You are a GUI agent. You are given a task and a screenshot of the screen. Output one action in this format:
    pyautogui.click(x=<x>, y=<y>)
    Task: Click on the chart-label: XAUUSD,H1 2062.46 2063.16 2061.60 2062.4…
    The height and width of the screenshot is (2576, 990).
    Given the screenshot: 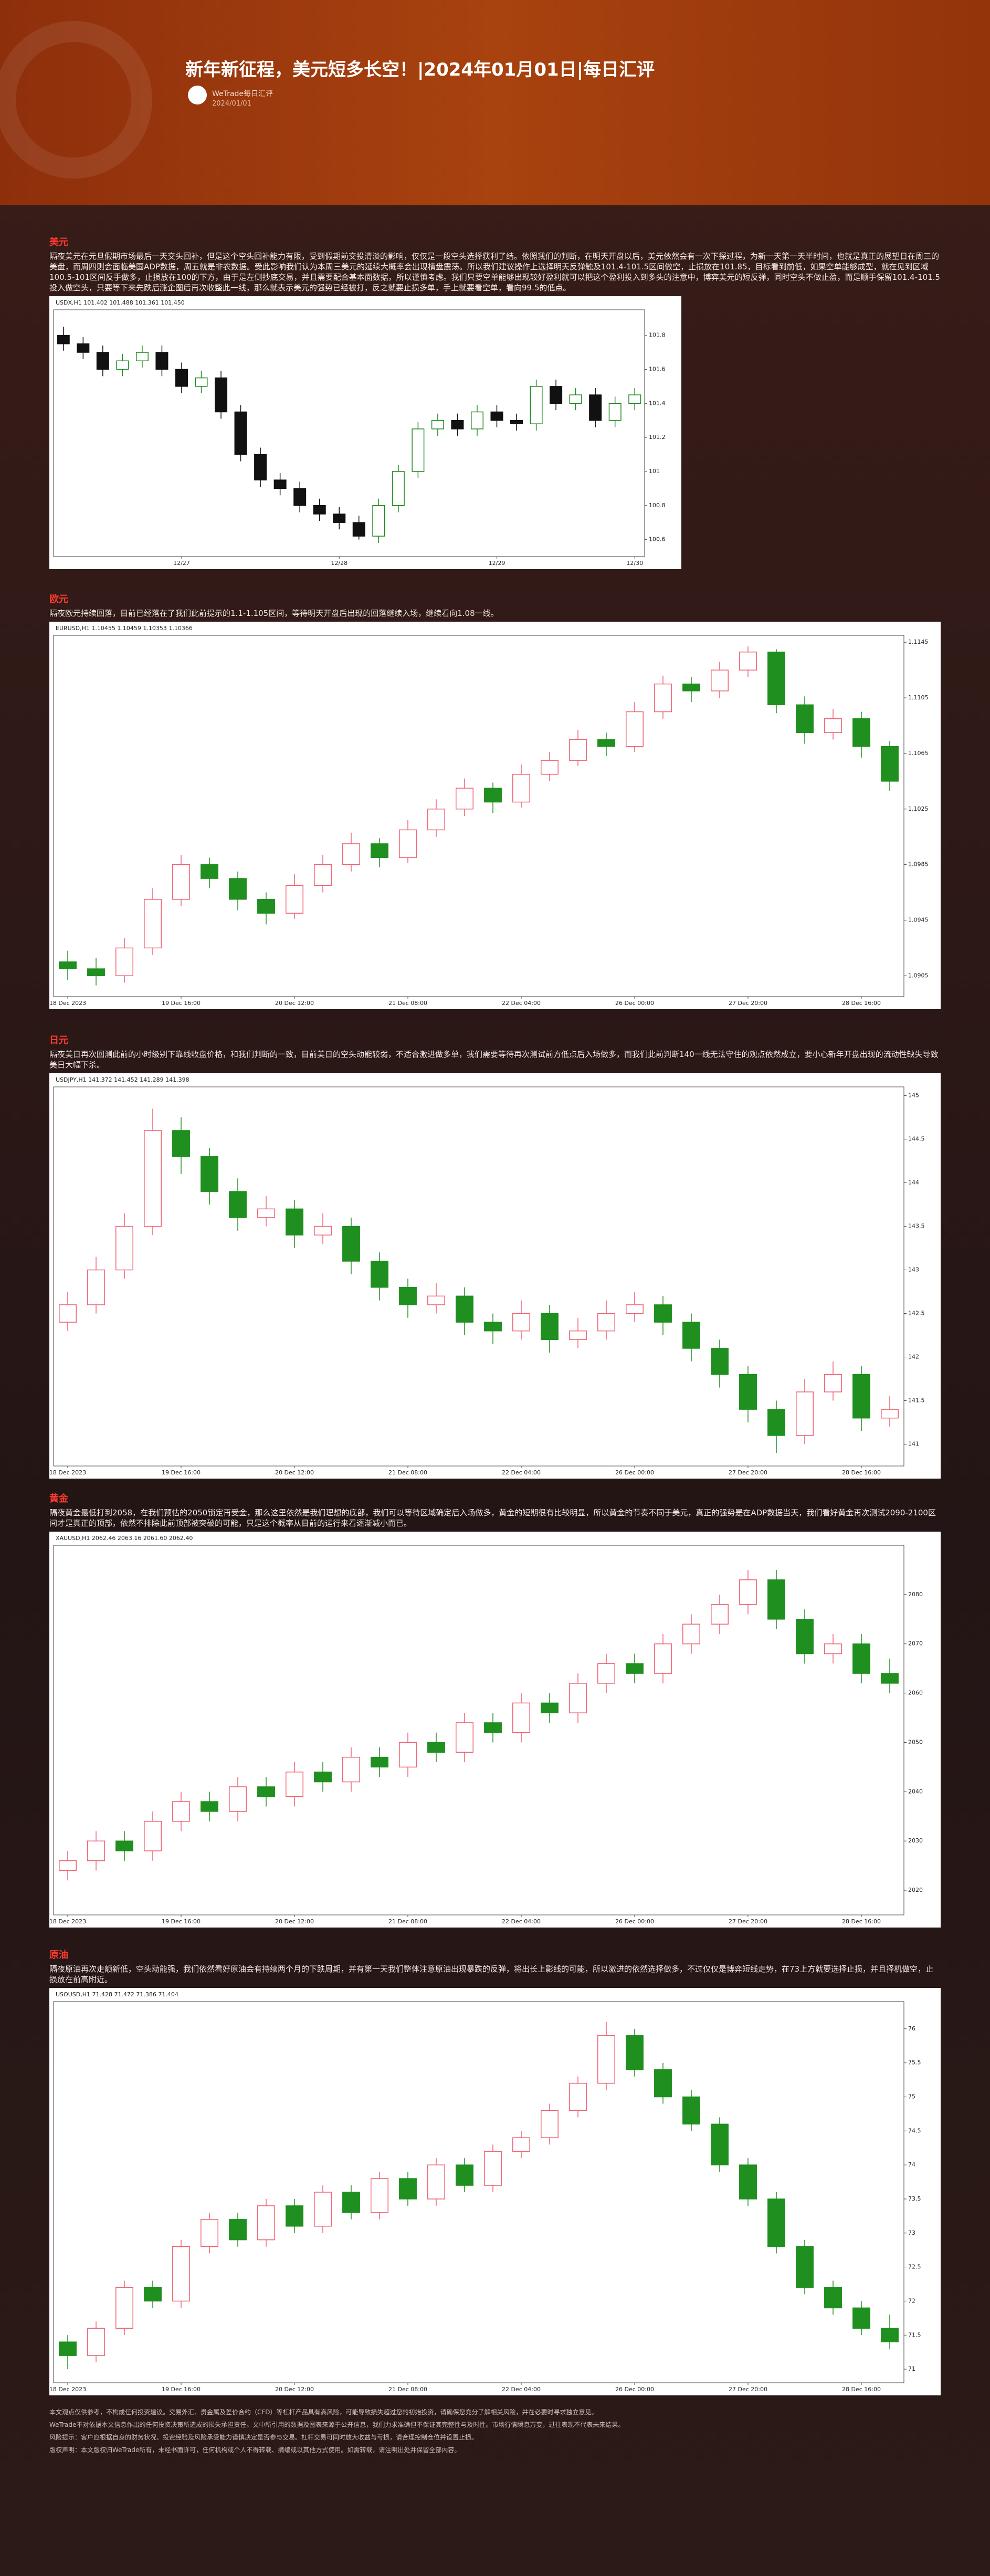 What is the action you would take?
    pyautogui.click(x=125, y=1538)
    